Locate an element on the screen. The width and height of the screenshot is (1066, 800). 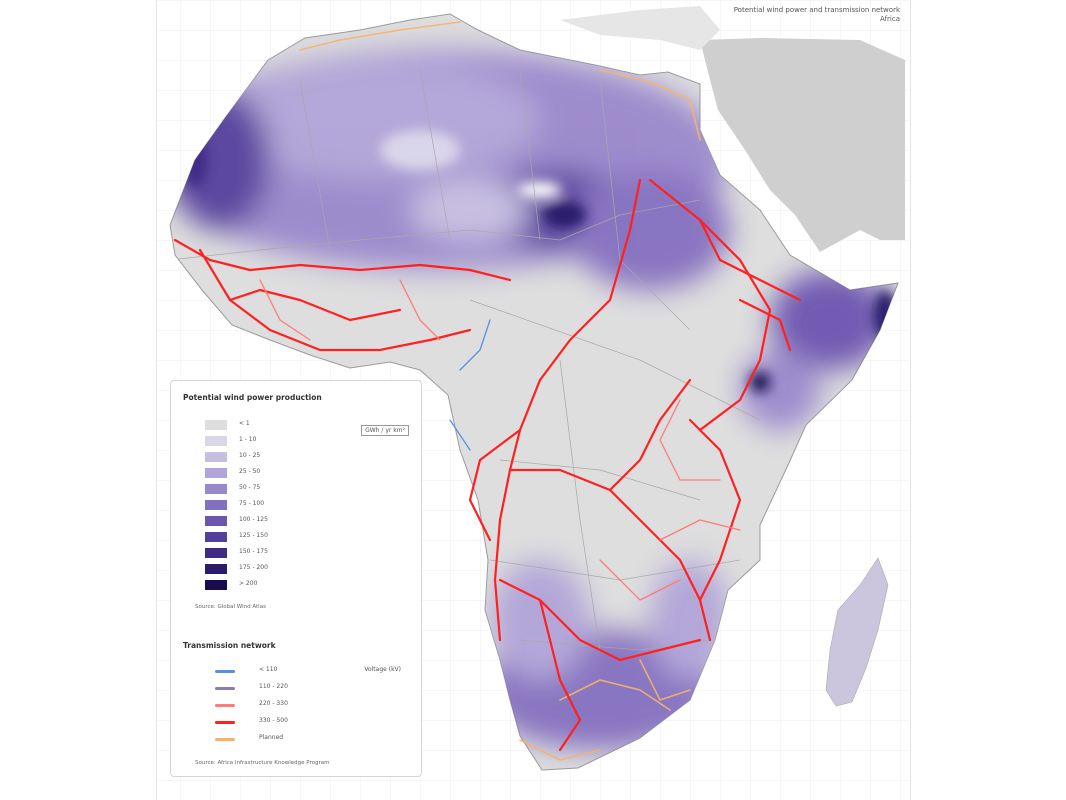
wind-source-note: Source: Global Wind Atlas is located at coordinates (295, 607).